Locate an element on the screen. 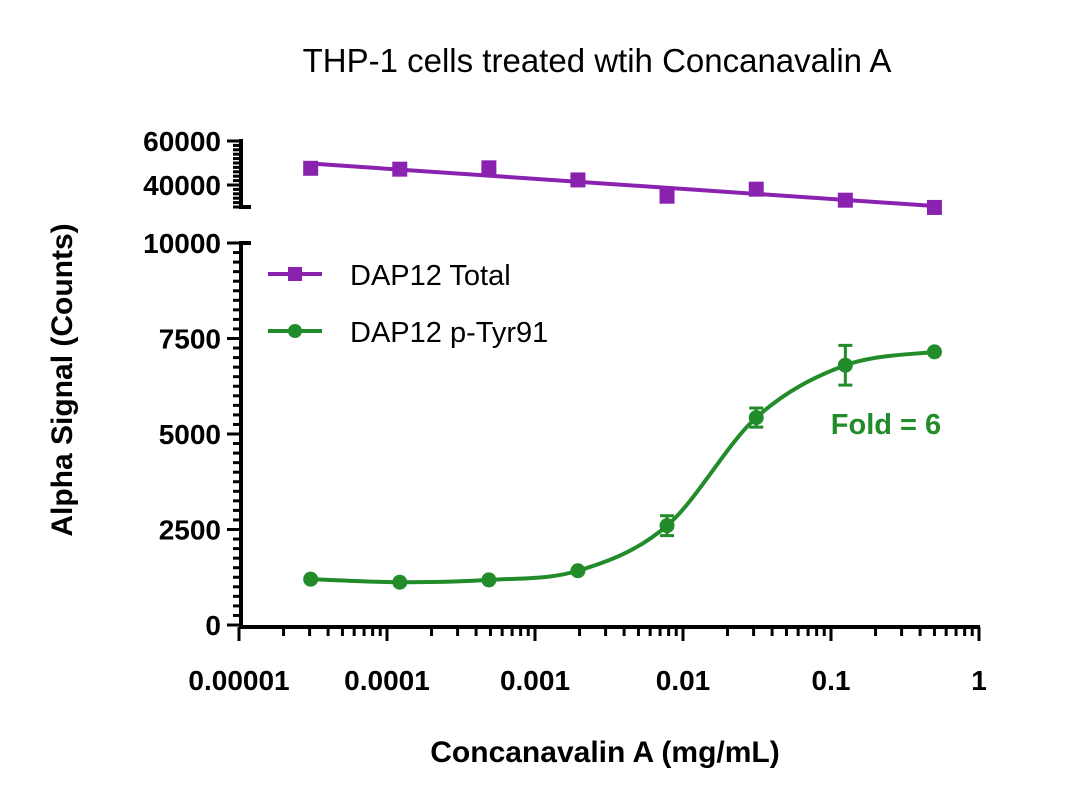 The width and height of the screenshot is (1080, 806). y-tick-label: 40000 is located at coordinates (182, 185).